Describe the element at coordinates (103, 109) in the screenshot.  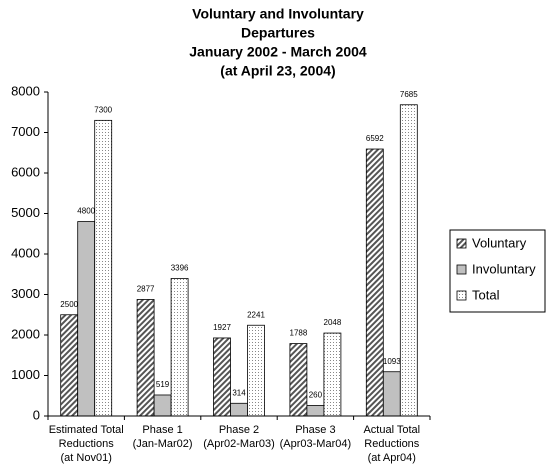
I see `value-label: 7300` at that location.